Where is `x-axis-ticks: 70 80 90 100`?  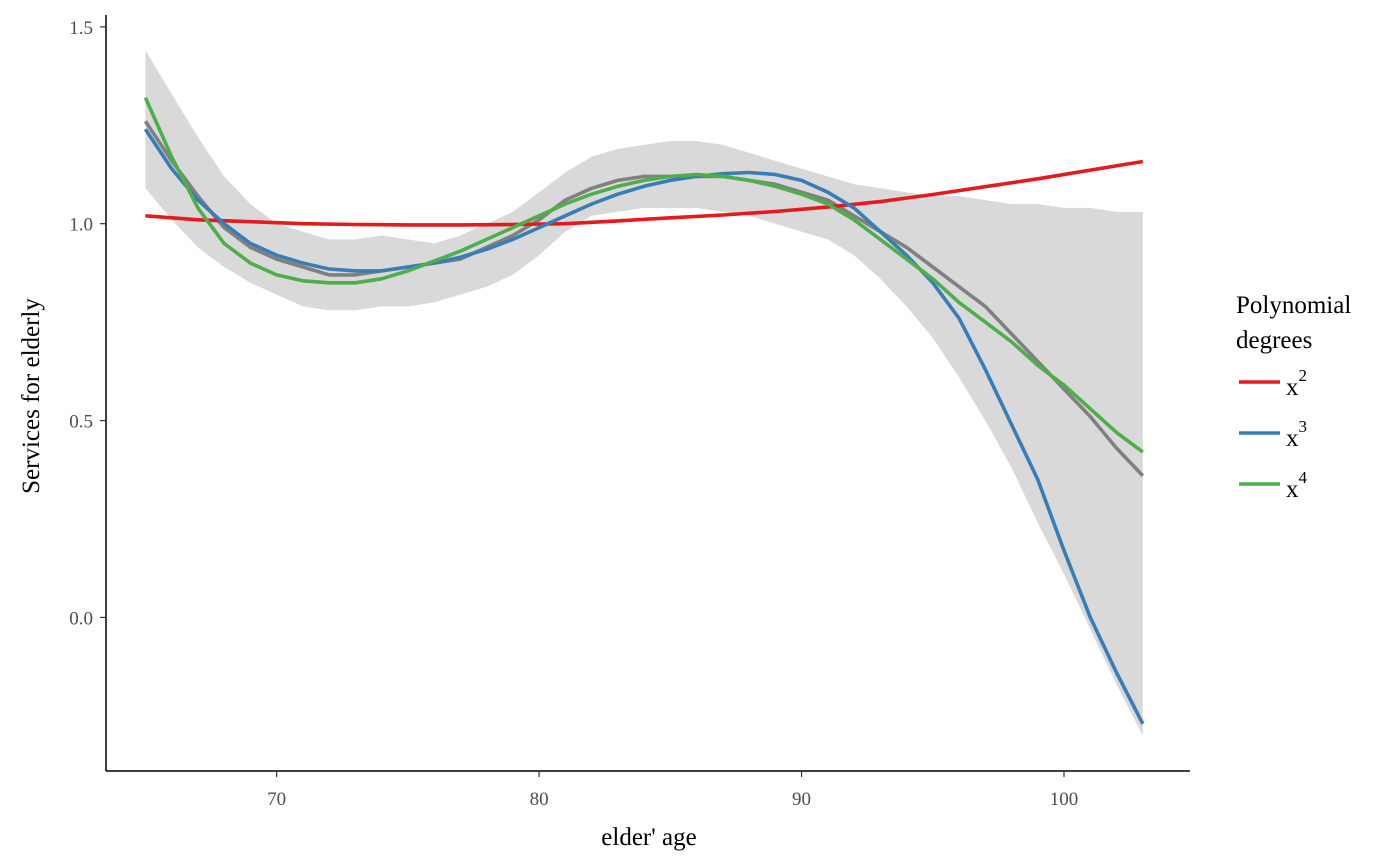 x-axis-ticks: 70 80 90 100 is located at coordinates (672, 790).